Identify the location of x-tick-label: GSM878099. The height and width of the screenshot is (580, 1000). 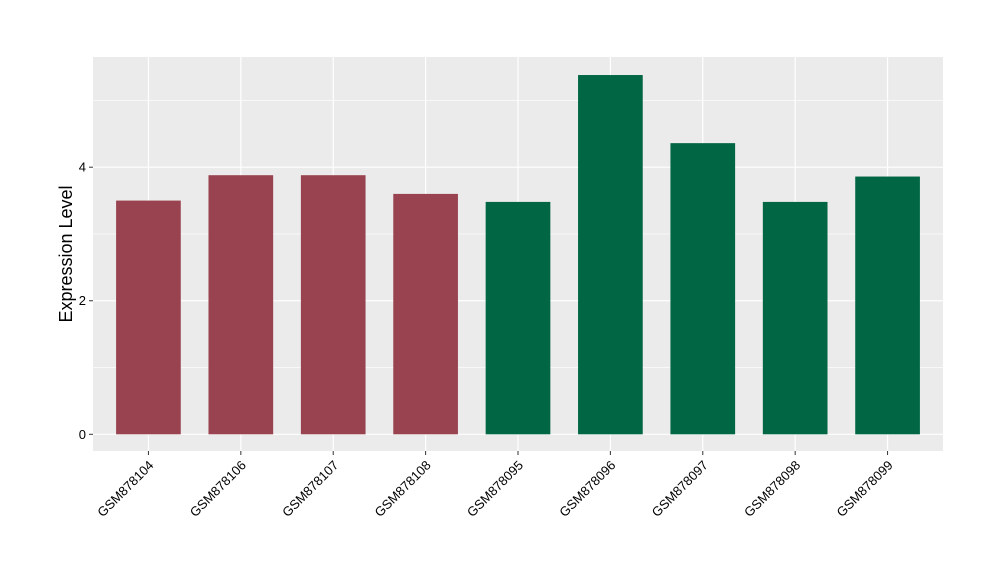
(864, 489).